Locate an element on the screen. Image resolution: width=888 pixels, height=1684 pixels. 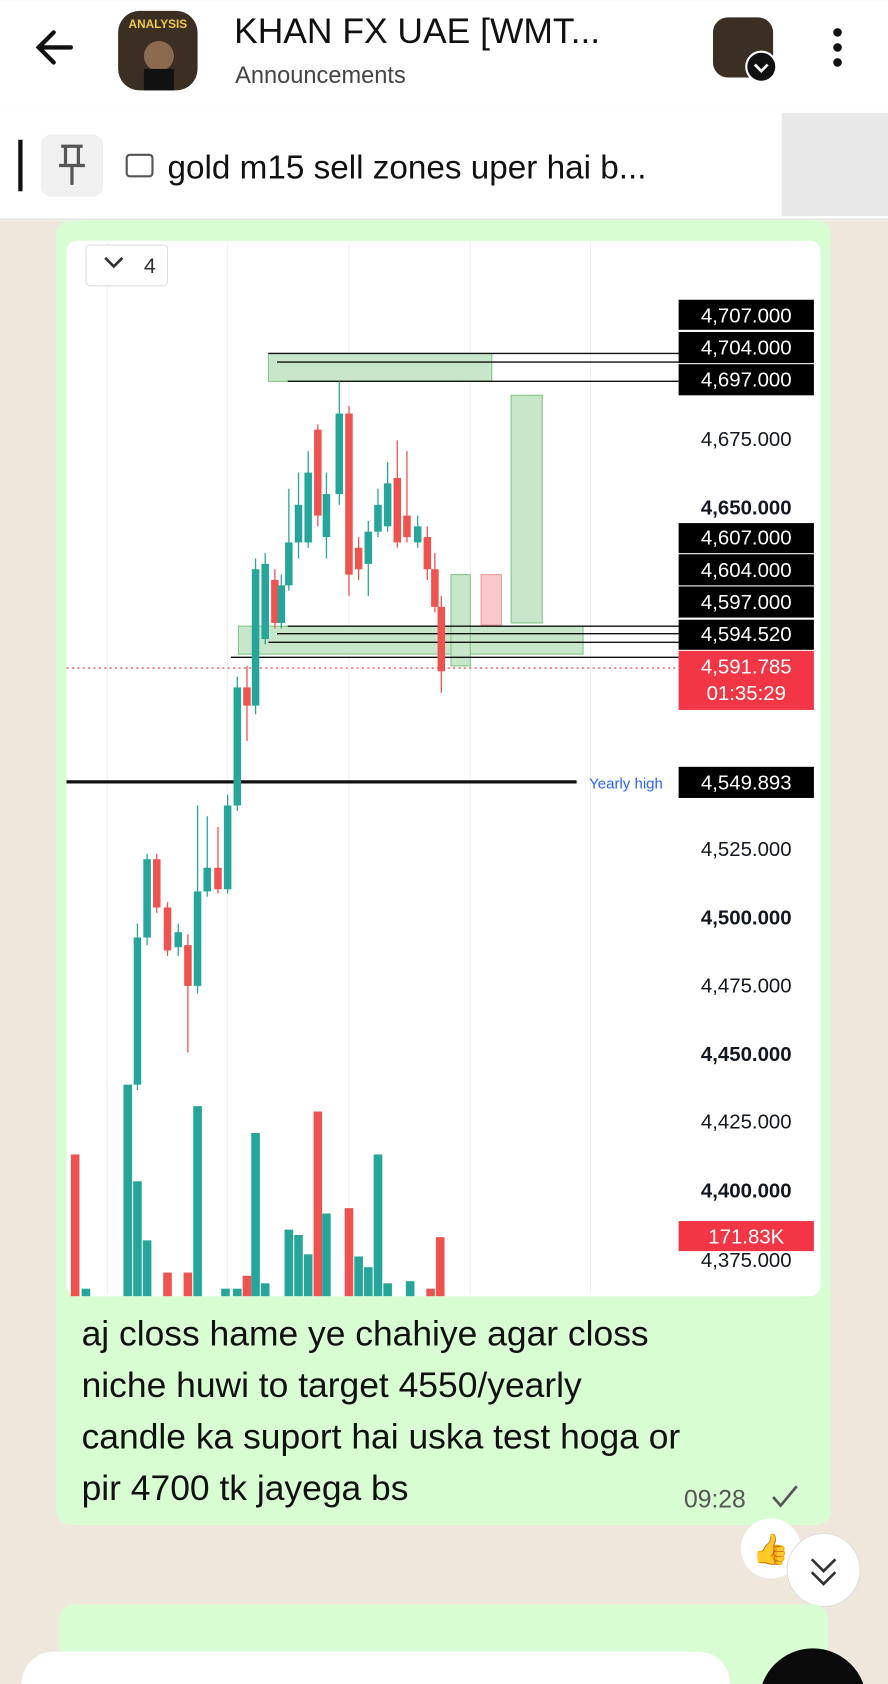
action-button is located at coordinates (812, 1666).